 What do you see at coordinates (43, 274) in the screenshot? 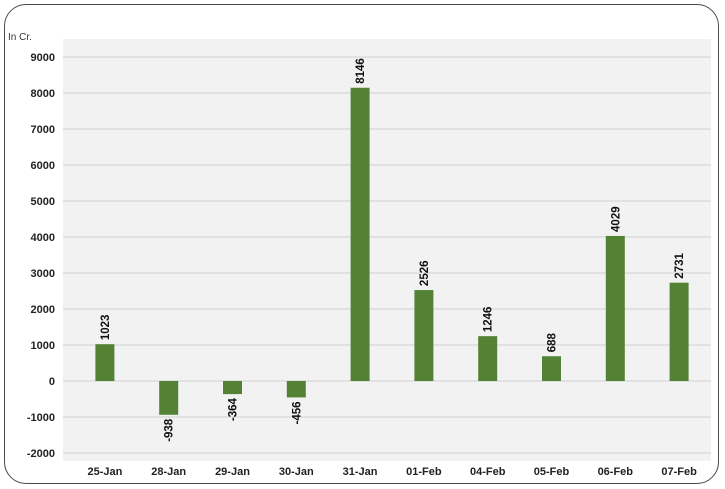
I see `y-tick-label: 3000` at bounding box center [43, 274].